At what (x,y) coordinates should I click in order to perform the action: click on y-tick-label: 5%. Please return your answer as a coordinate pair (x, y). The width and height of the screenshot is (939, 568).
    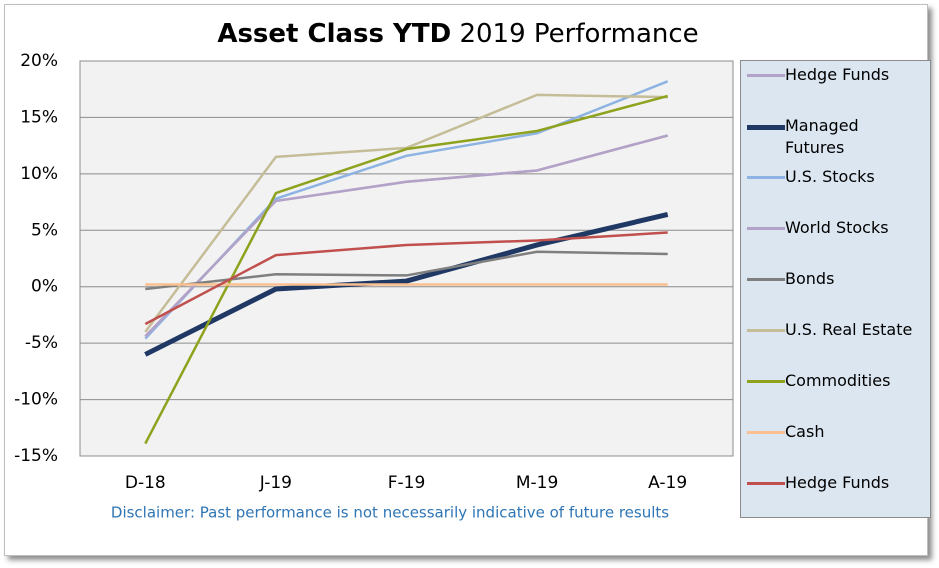
    Looking at the image, I should click on (44, 230).